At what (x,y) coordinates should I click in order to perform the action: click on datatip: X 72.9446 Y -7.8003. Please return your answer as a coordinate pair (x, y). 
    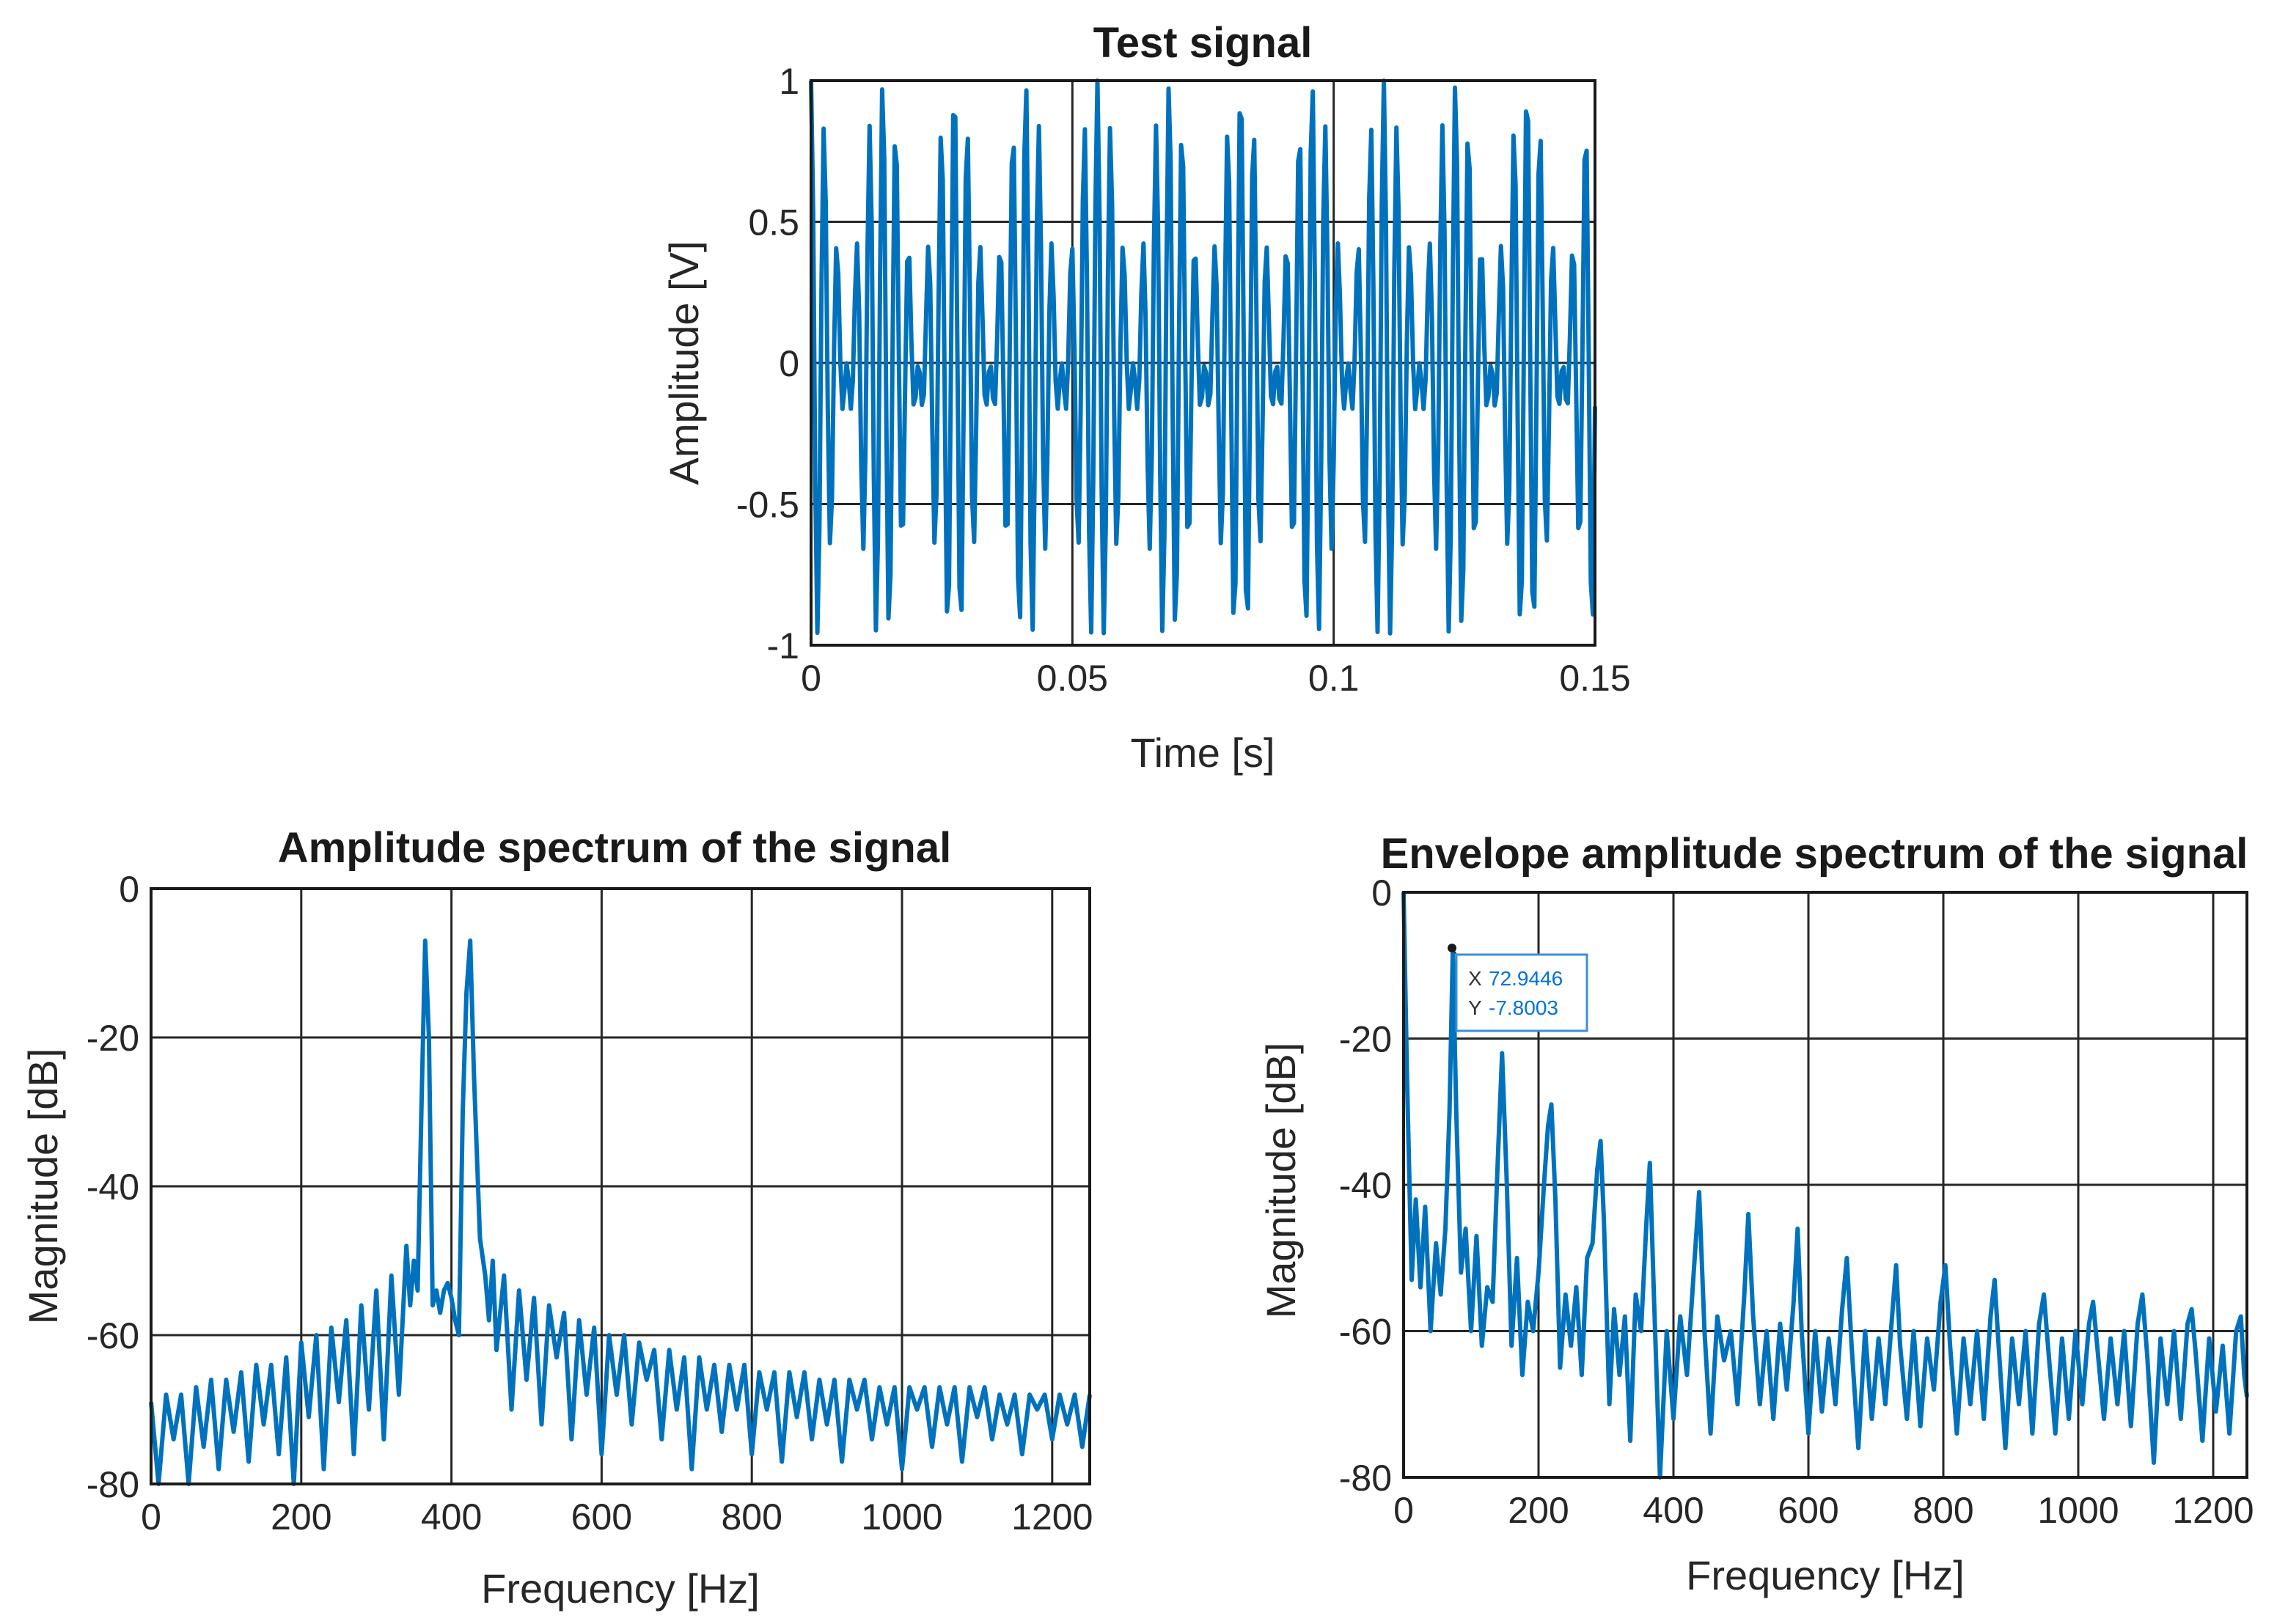
    Looking at the image, I should click on (1518, 988).